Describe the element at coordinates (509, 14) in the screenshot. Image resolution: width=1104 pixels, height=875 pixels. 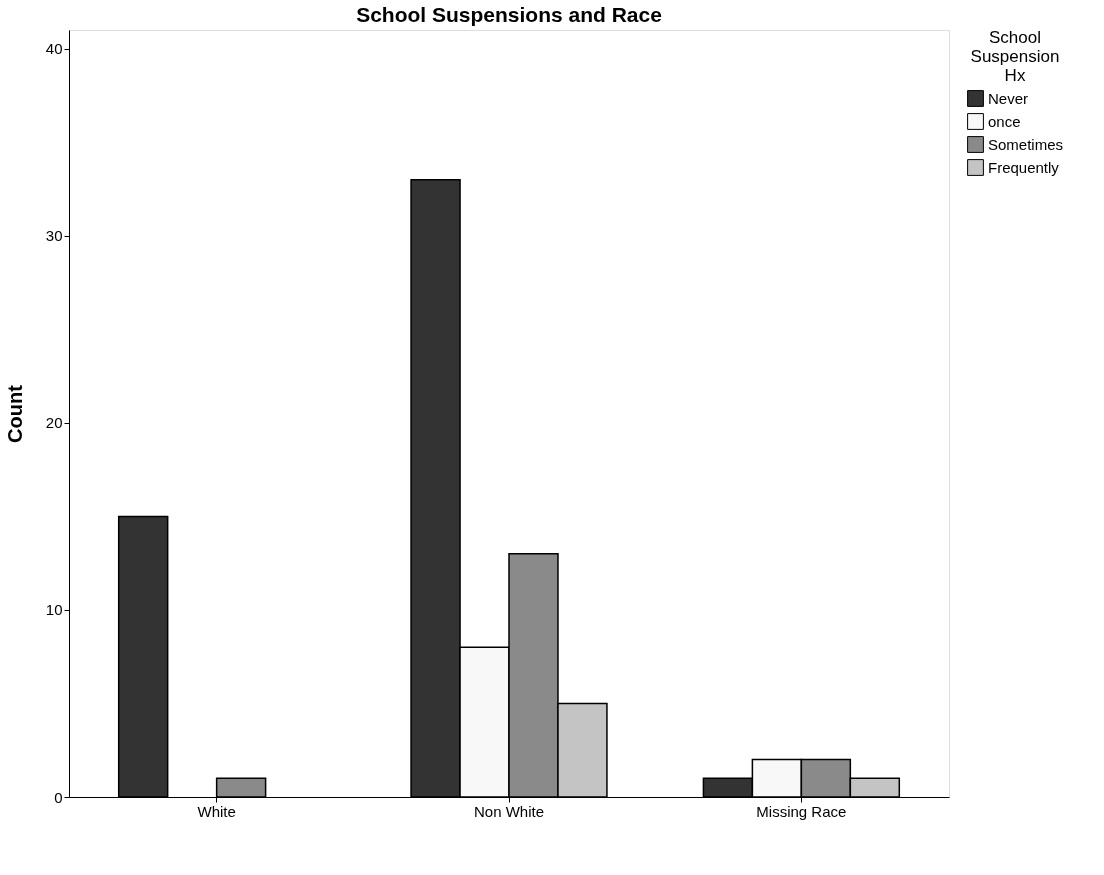
I see `chart-title: School Suspensions and Race` at that location.